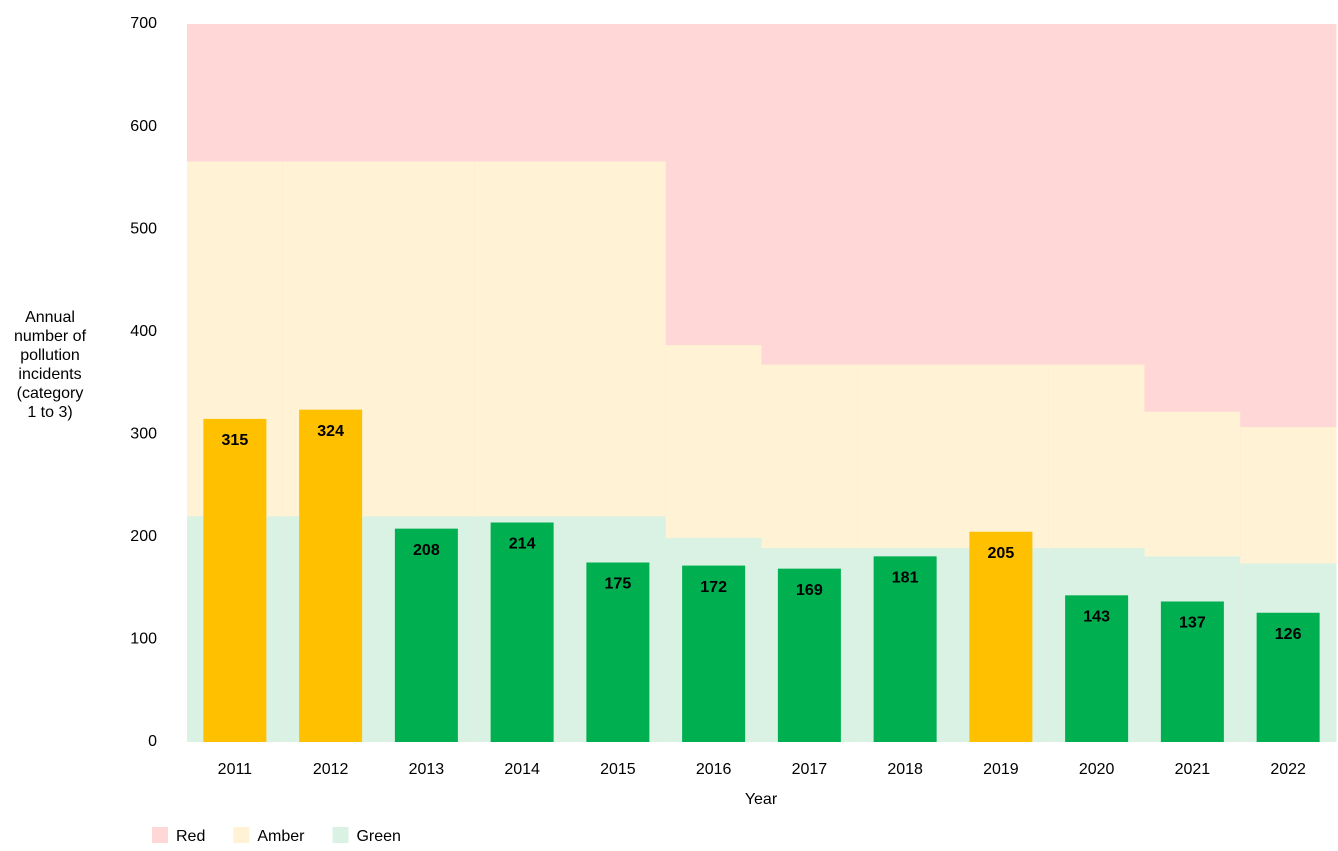 This screenshot has height=851, width=1338. What do you see at coordinates (1288, 634) in the screenshot?
I see `value-label: 126` at bounding box center [1288, 634].